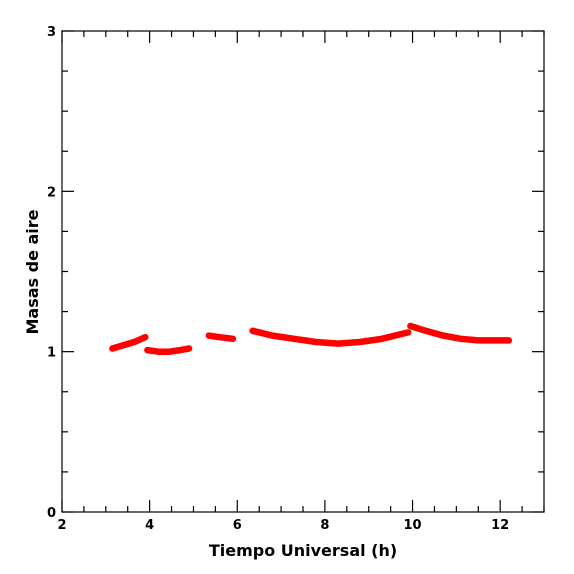 The height and width of the screenshot is (574, 574). Describe the element at coordinates (412, 525) in the screenshot. I see `x-tick-label: 10` at that location.